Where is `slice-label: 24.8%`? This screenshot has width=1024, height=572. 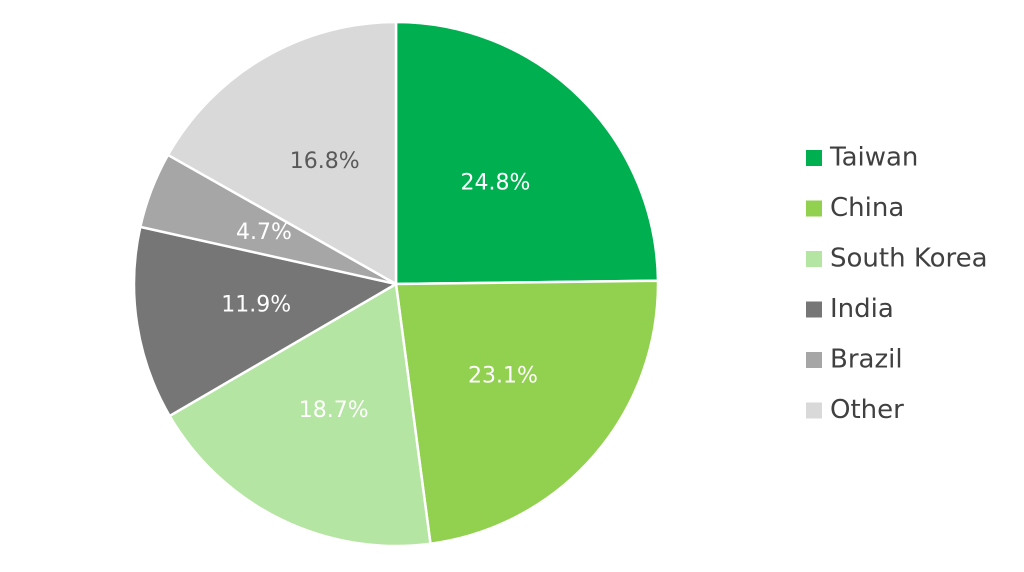 slice-label: 24.8% is located at coordinates (495, 182).